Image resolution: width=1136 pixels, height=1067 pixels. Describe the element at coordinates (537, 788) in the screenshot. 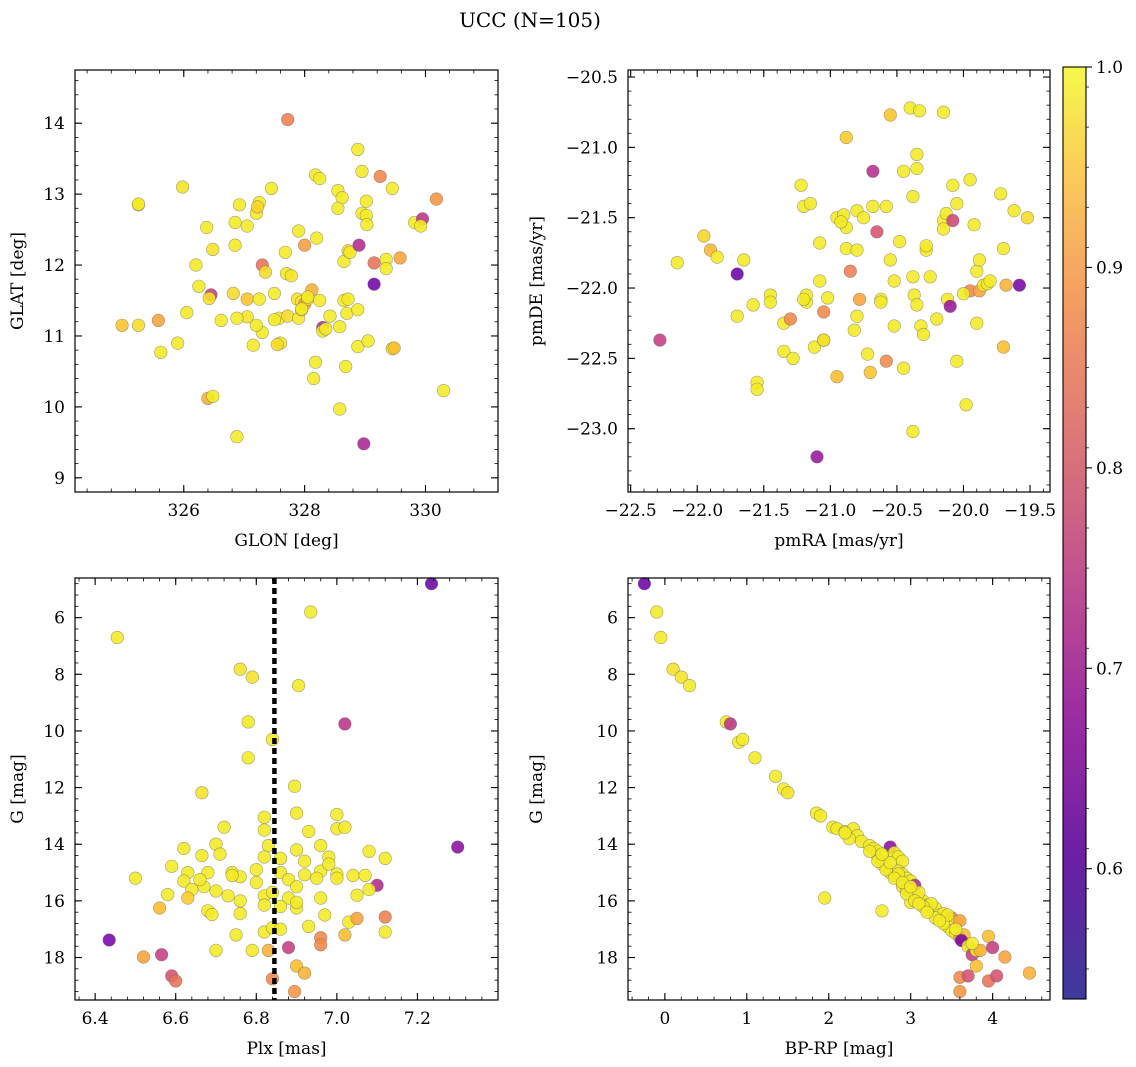

I see `y-axis-label: G [mag]` at that location.